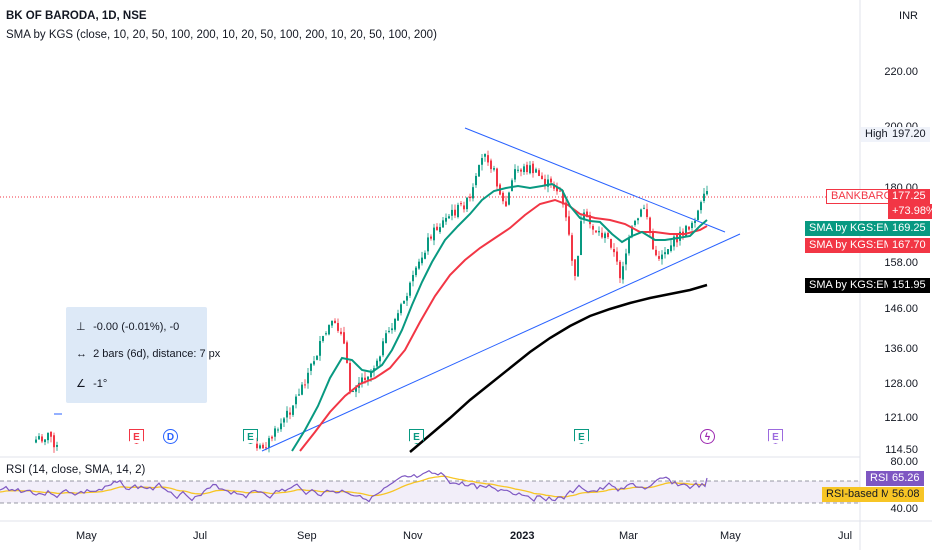 This screenshot has height=550, width=932. What do you see at coordinates (148, 354) in the screenshot?
I see `measure-bars-row: ↔ 2 bars (6d), distance: 7 px` at bounding box center [148, 354].